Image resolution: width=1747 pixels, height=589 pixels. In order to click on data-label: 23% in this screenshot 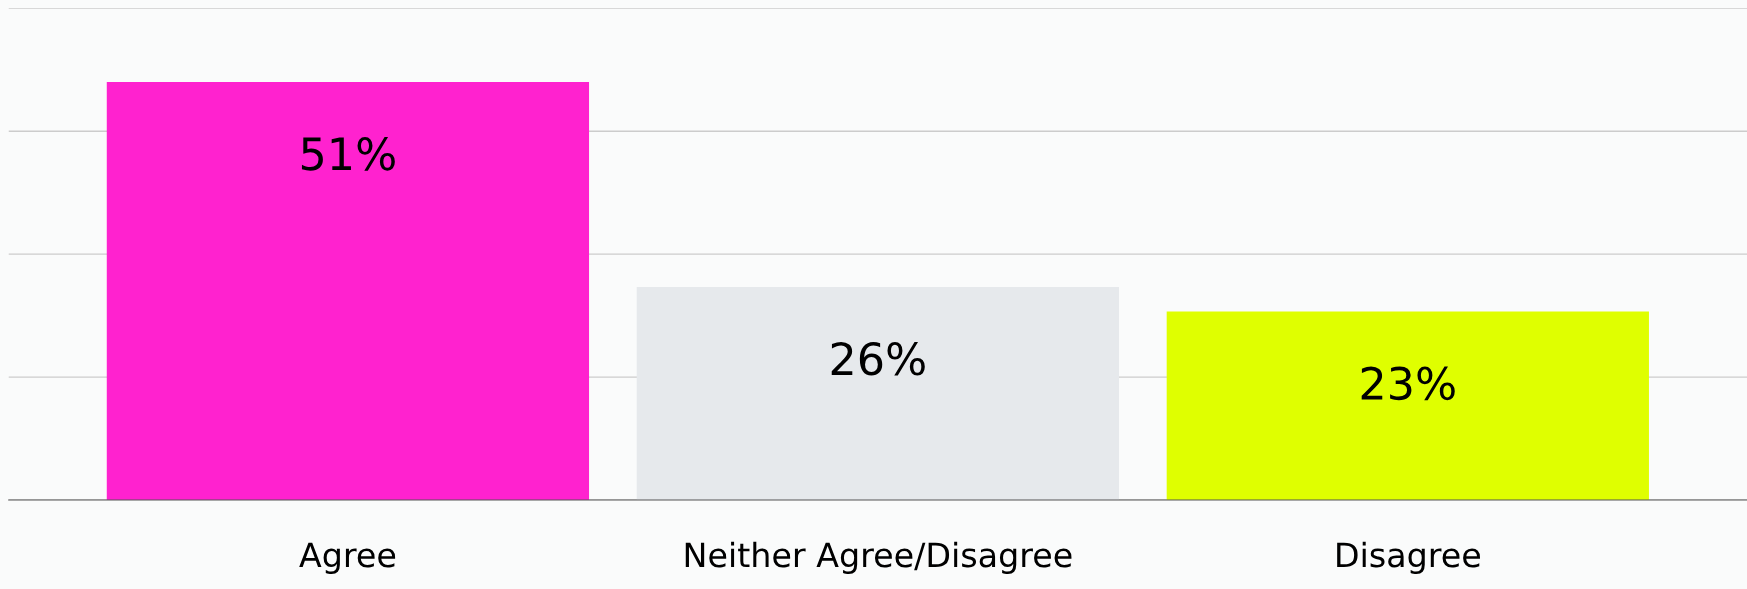, I will do `click(1408, 383)`.